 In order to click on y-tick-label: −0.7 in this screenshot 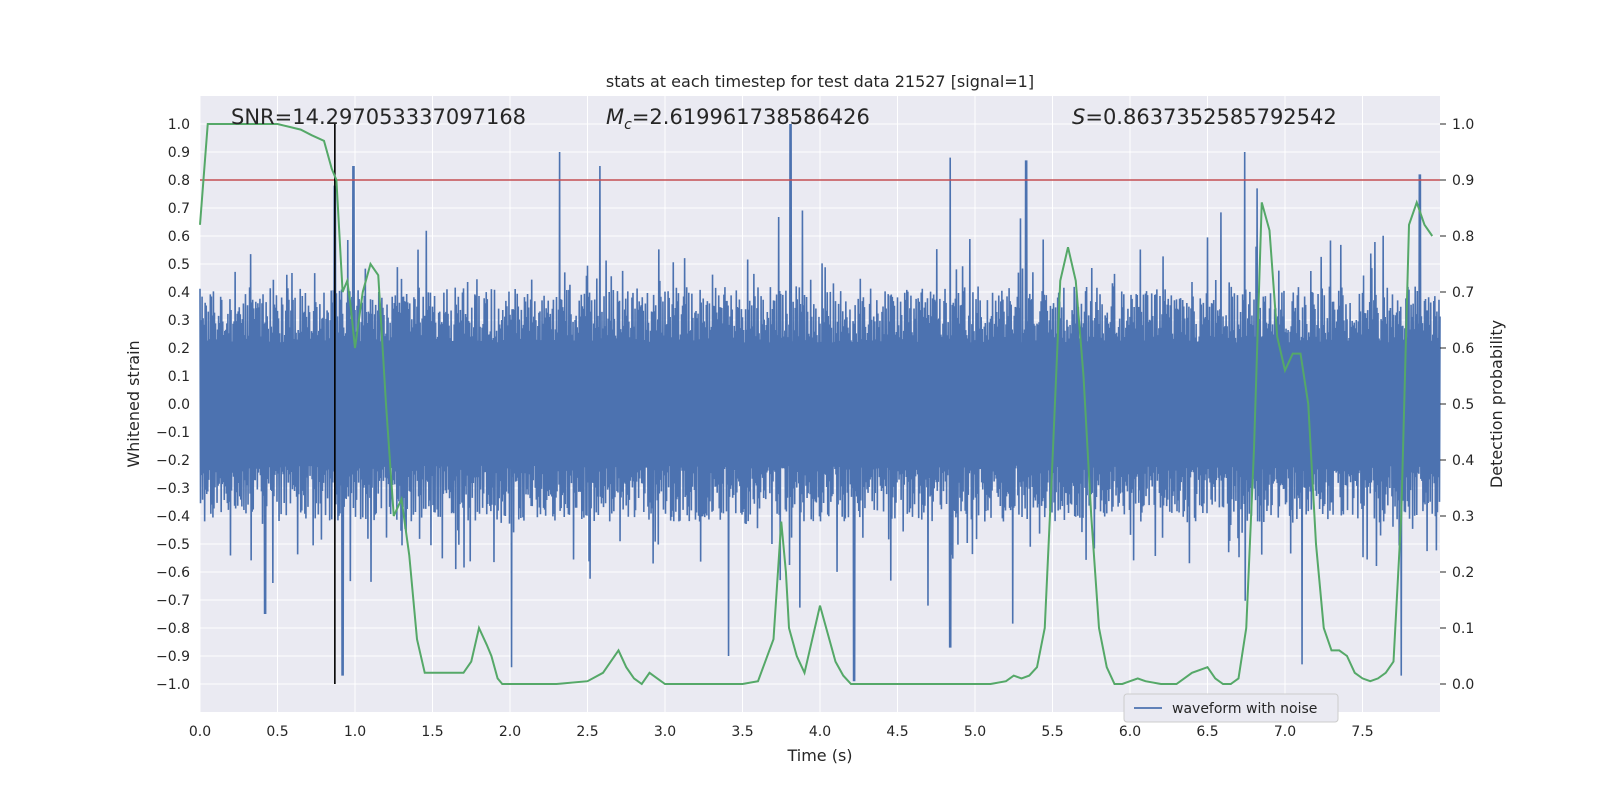, I will do `click(173, 601)`.